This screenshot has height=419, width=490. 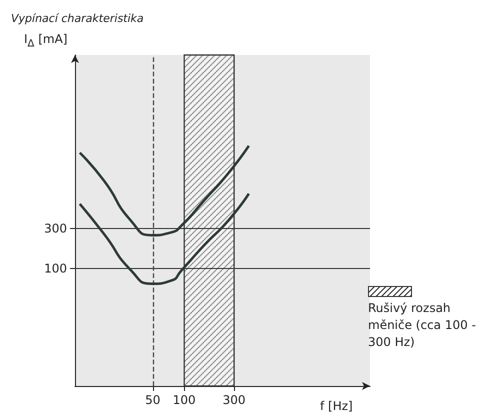 What do you see at coordinates (336, 406) in the screenshot?
I see `x-axis-title: f [Hz]` at bounding box center [336, 406].